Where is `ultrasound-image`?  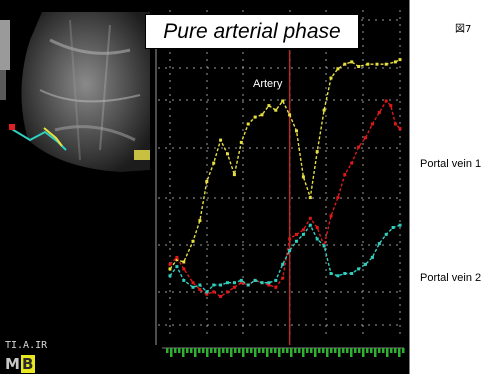
ultrasound-image is located at coordinates (75, 92).